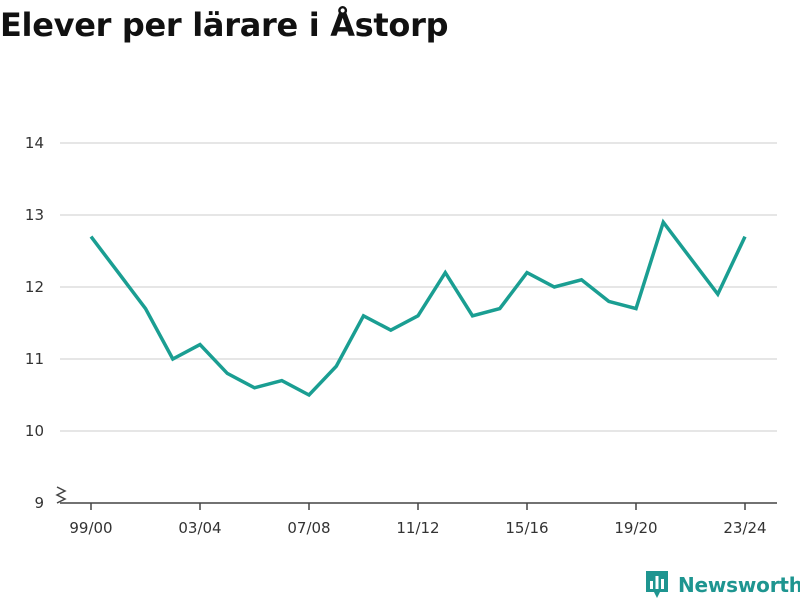 The image size is (800, 600). What do you see at coordinates (61, 495) in the screenshot?
I see `axis-break-marker` at bounding box center [61, 495].